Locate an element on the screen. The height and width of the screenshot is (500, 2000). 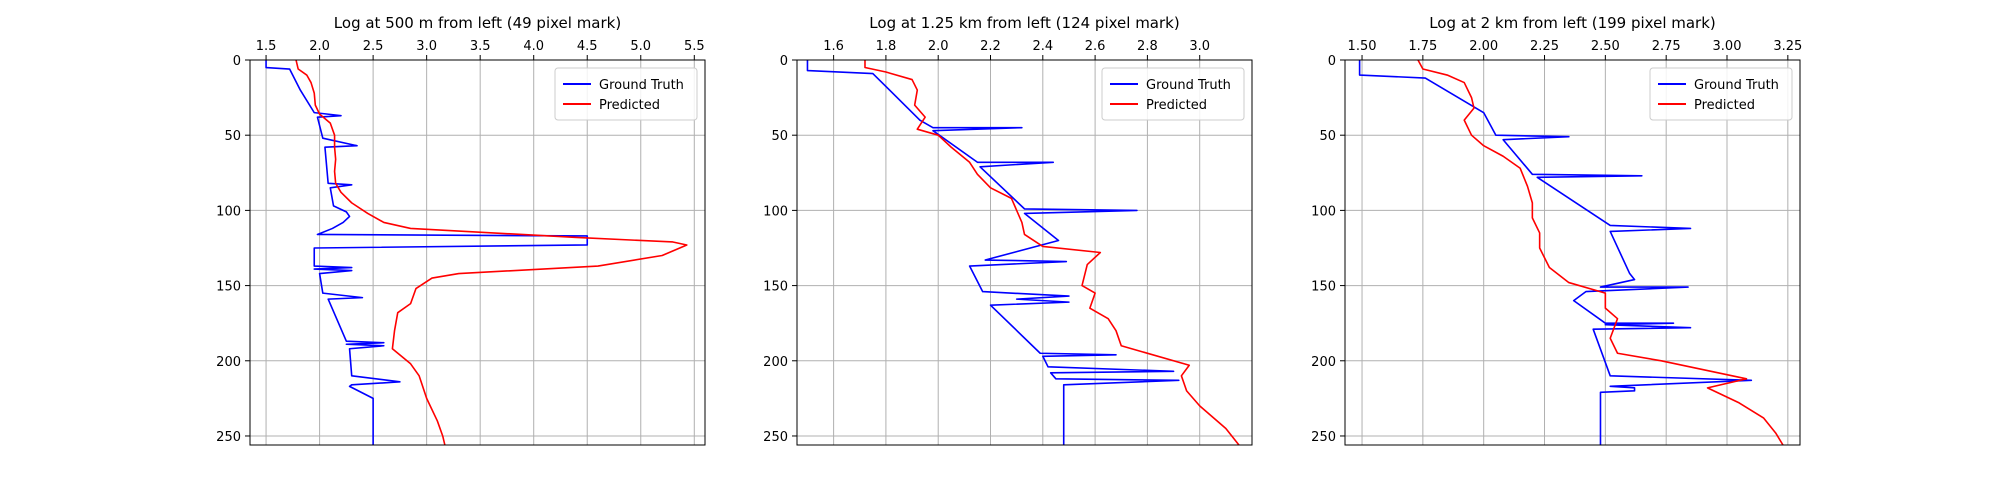
x-tick-label: 2.75 is located at coordinates (1666, 46).